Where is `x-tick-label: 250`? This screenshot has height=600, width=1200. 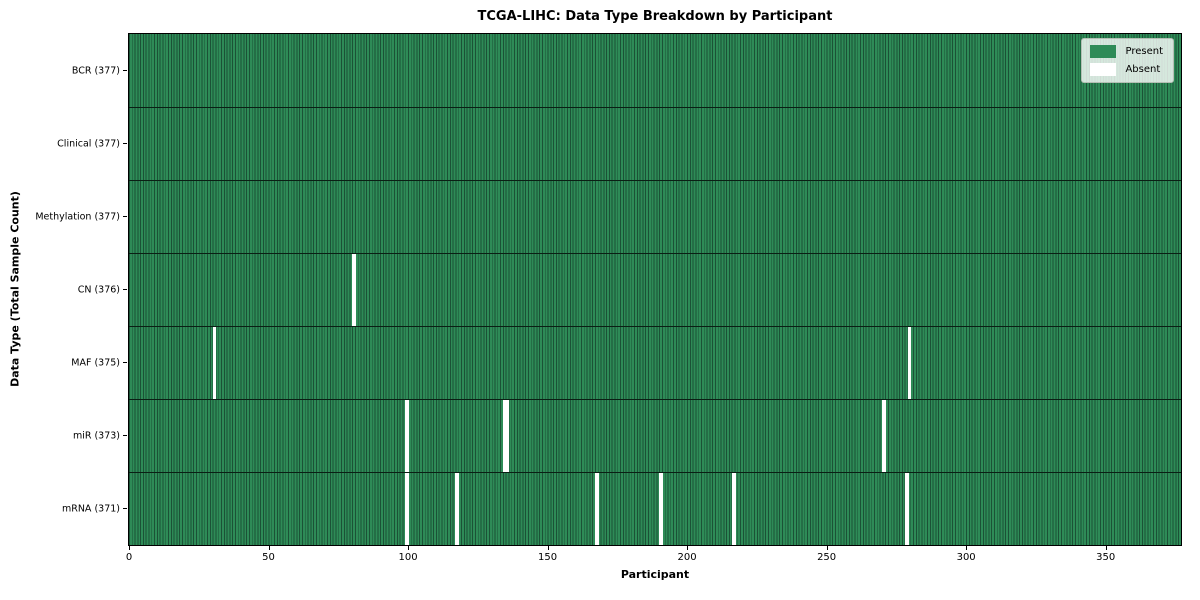 x-tick-label: 250 is located at coordinates (827, 557).